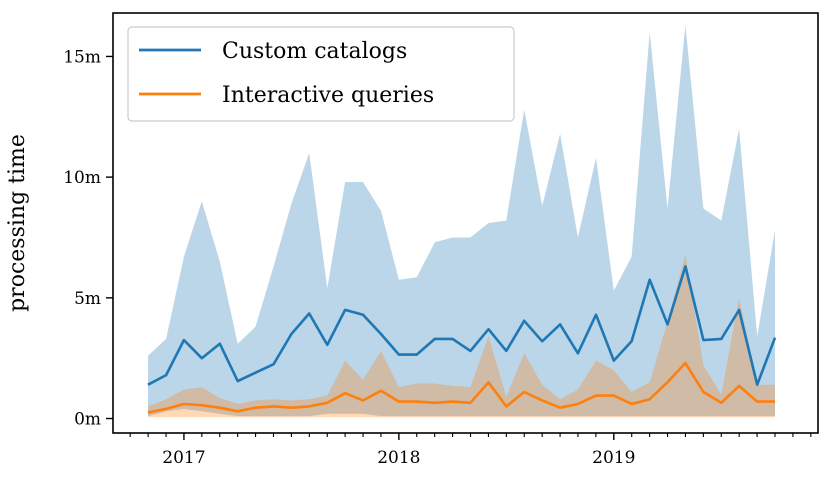 This screenshot has width=831, height=482. What do you see at coordinates (328, 95) in the screenshot?
I see `legend-entry-label: Interactive queries` at bounding box center [328, 95].